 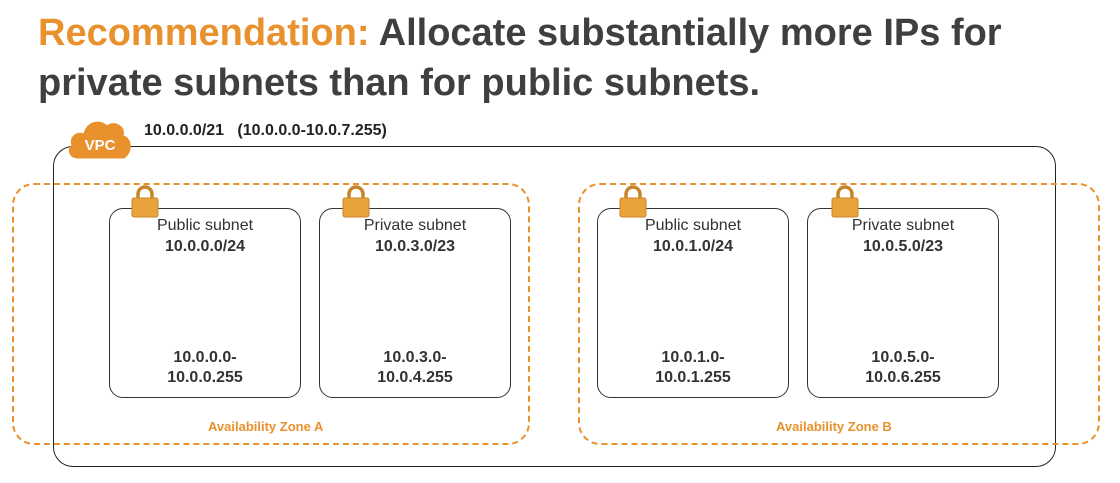 I want to click on title-prefix: Recommendation:, so click(x=204, y=33).